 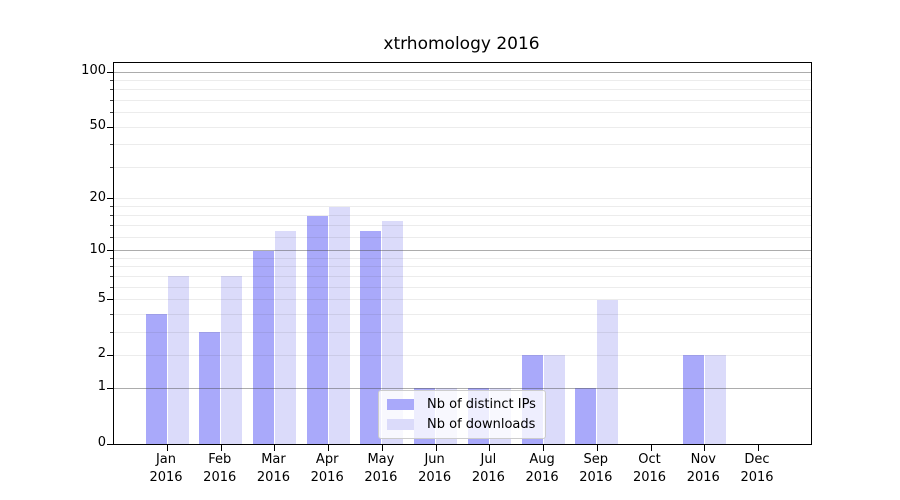 I want to click on bar-jan-distinct-ips, so click(x=156, y=379).